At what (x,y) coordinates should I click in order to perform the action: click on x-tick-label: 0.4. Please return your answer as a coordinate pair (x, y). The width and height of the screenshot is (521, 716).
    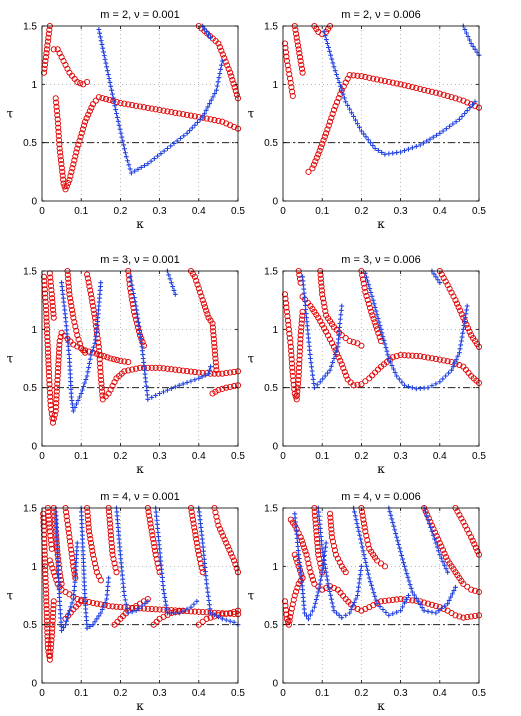
    Looking at the image, I should click on (440, 211).